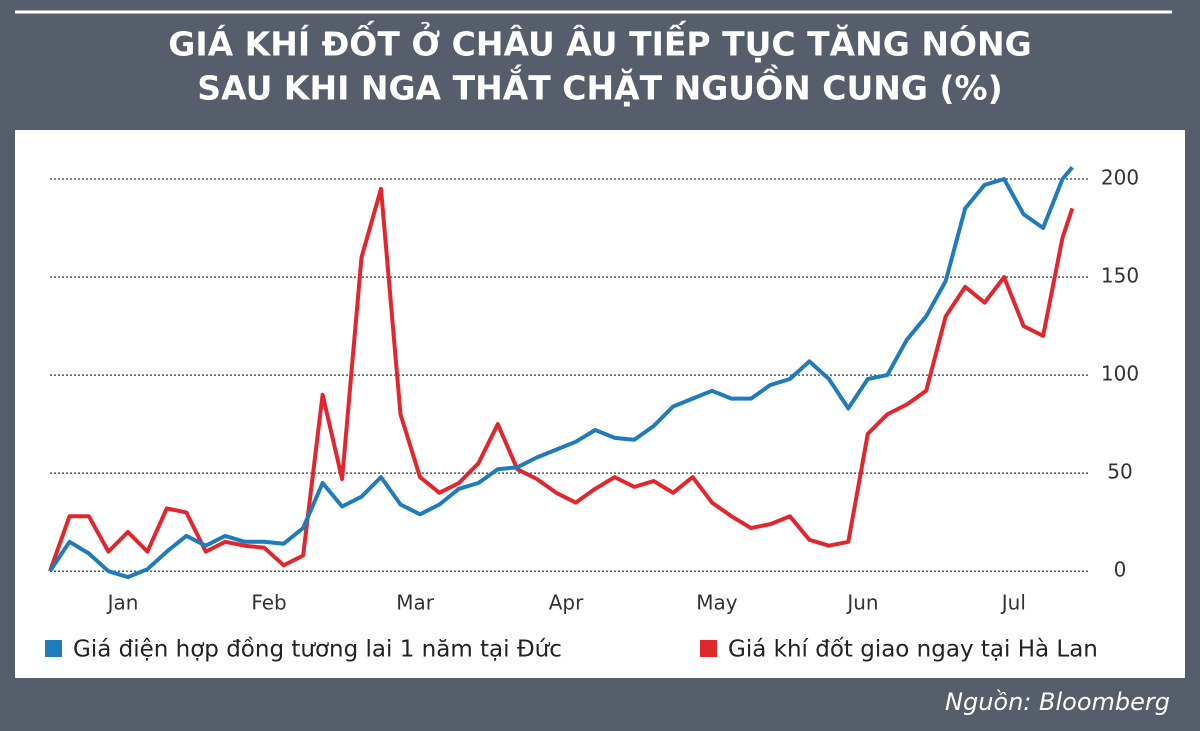  Describe the element at coordinates (861, 603) in the screenshot. I see `x-tick-label: Jun` at that location.